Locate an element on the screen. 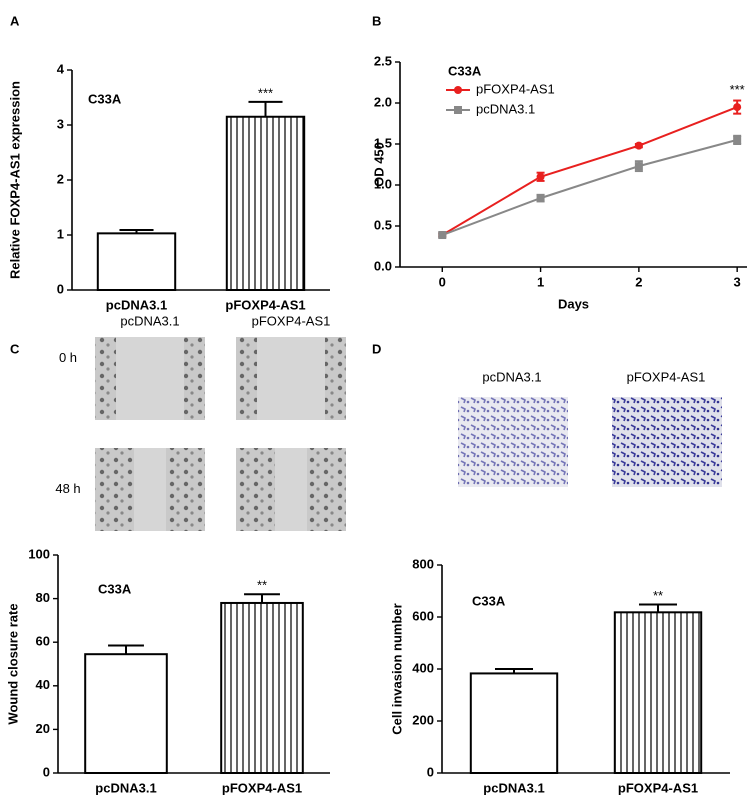 This screenshot has height=803, width=753. y-tick-label: 1 is located at coordinates (60, 233).